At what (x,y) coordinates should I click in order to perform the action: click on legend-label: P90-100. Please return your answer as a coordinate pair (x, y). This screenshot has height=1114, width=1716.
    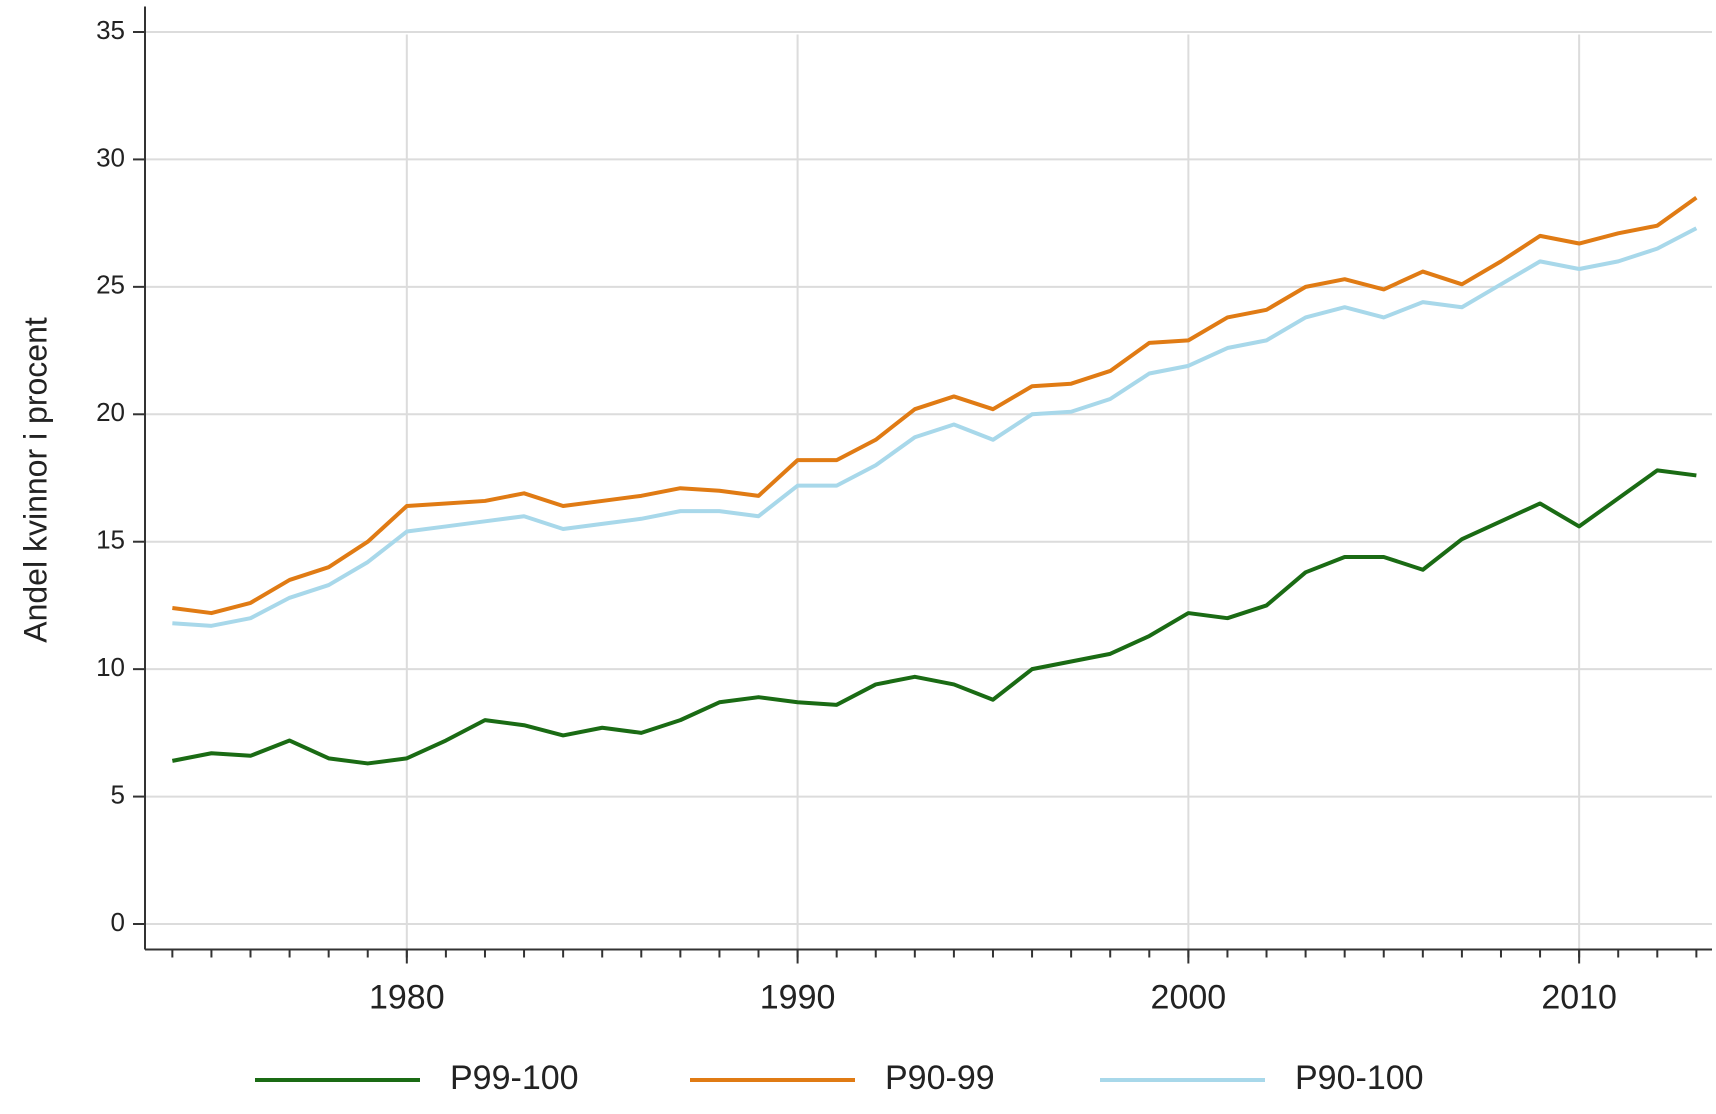
    Looking at the image, I should click on (1359, 1078).